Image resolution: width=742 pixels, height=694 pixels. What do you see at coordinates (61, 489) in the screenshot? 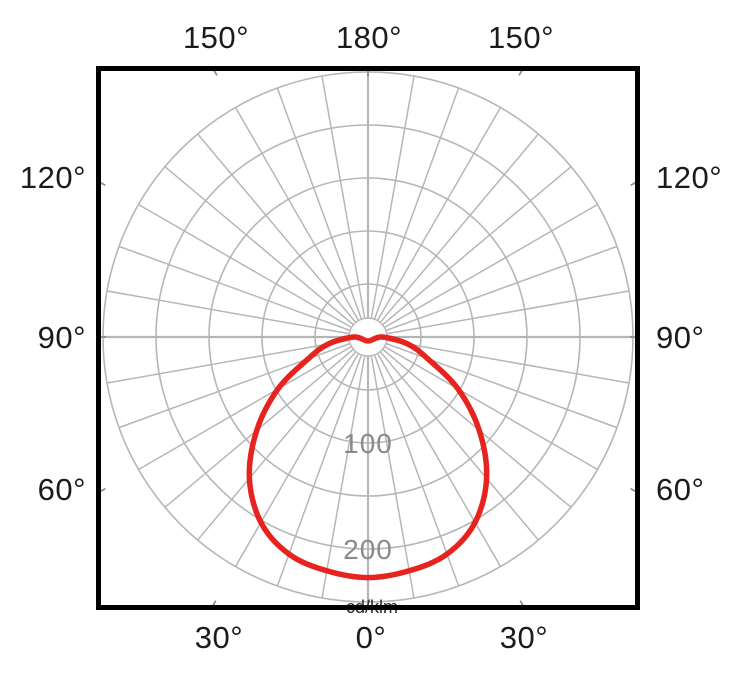
I see `angle-label-left-60: 60°` at bounding box center [61, 489].